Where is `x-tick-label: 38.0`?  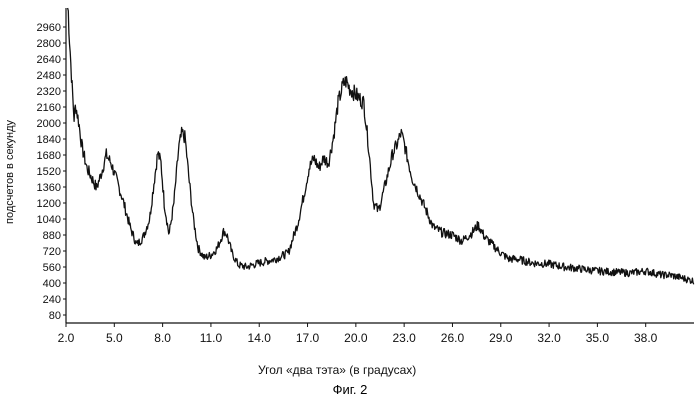 x-tick-label: 38.0 is located at coordinates (646, 338).